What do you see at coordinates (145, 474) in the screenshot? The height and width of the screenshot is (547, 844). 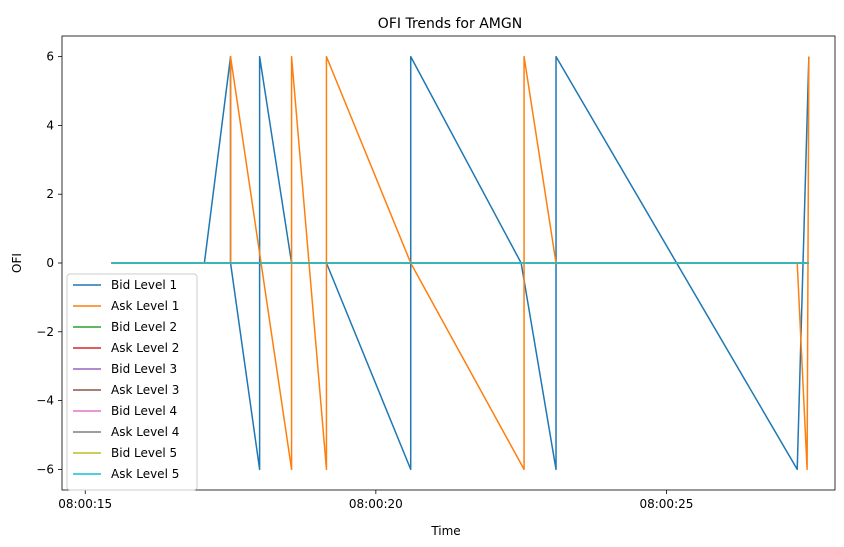 I see `legend-entry: Ask Level 5` at bounding box center [145, 474].